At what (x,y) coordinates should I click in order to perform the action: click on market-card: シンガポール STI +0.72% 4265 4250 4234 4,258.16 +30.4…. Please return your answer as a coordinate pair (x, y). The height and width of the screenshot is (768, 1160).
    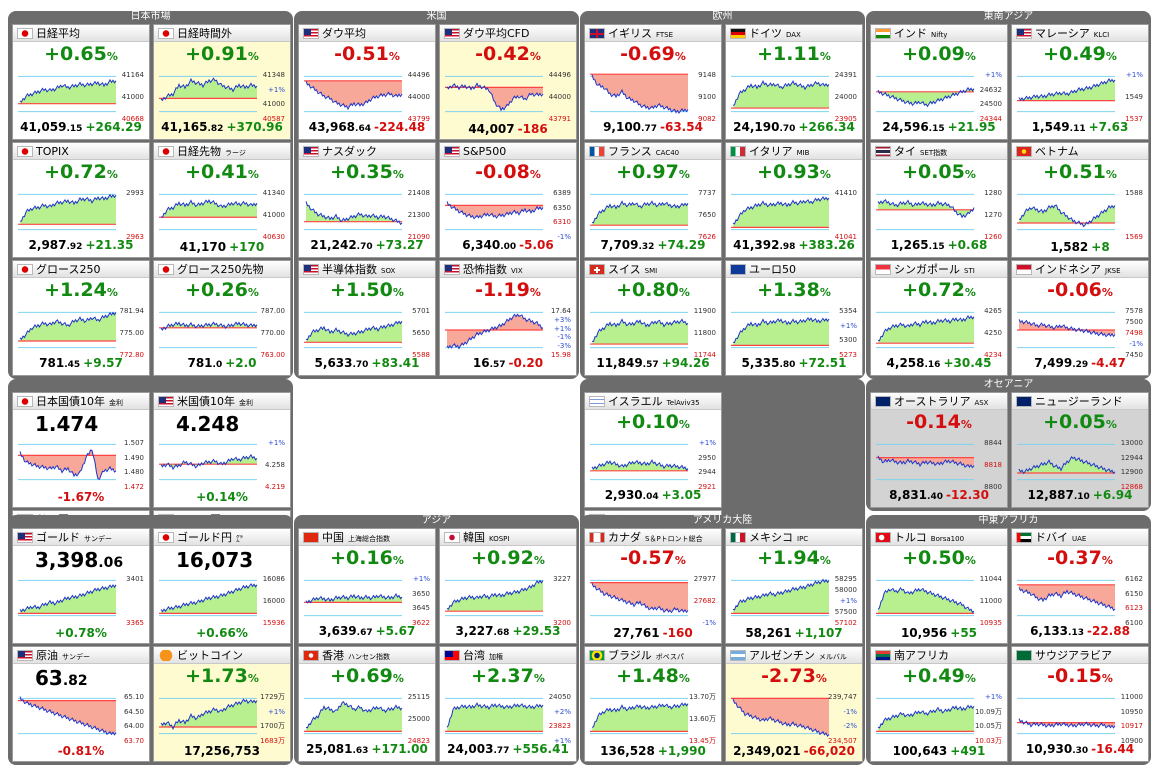
    Looking at the image, I should click on (939, 318).